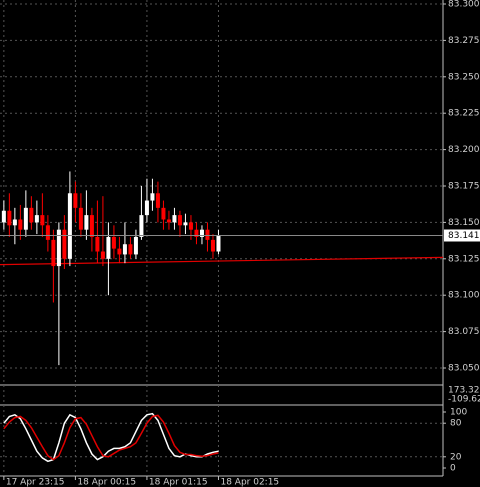  I want to click on y-tick-label: 83.050, so click(464, 369).